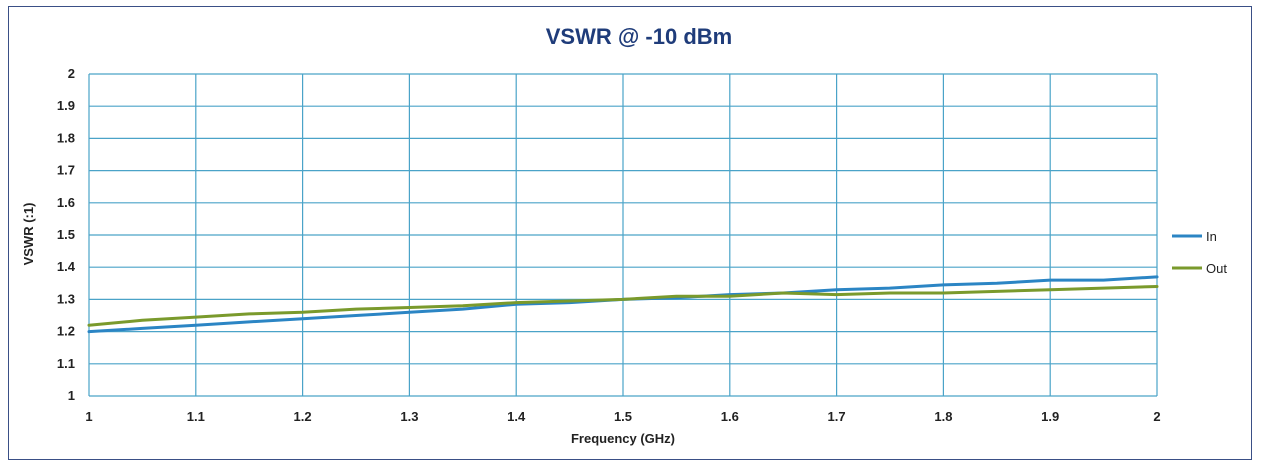 Image resolution: width=1261 pixels, height=467 pixels. What do you see at coordinates (730, 416) in the screenshot?
I see `x-tick-label: 1.6` at bounding box center [730, 416].